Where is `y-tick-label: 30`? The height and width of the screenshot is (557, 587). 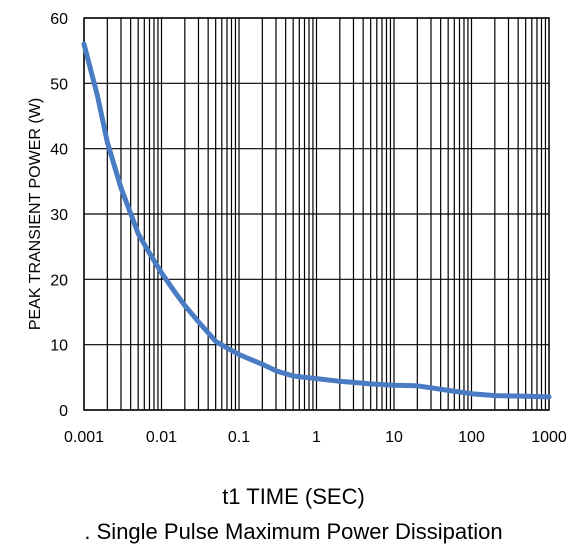
y-tick-label: 30 is located at coordinates (59, 215).